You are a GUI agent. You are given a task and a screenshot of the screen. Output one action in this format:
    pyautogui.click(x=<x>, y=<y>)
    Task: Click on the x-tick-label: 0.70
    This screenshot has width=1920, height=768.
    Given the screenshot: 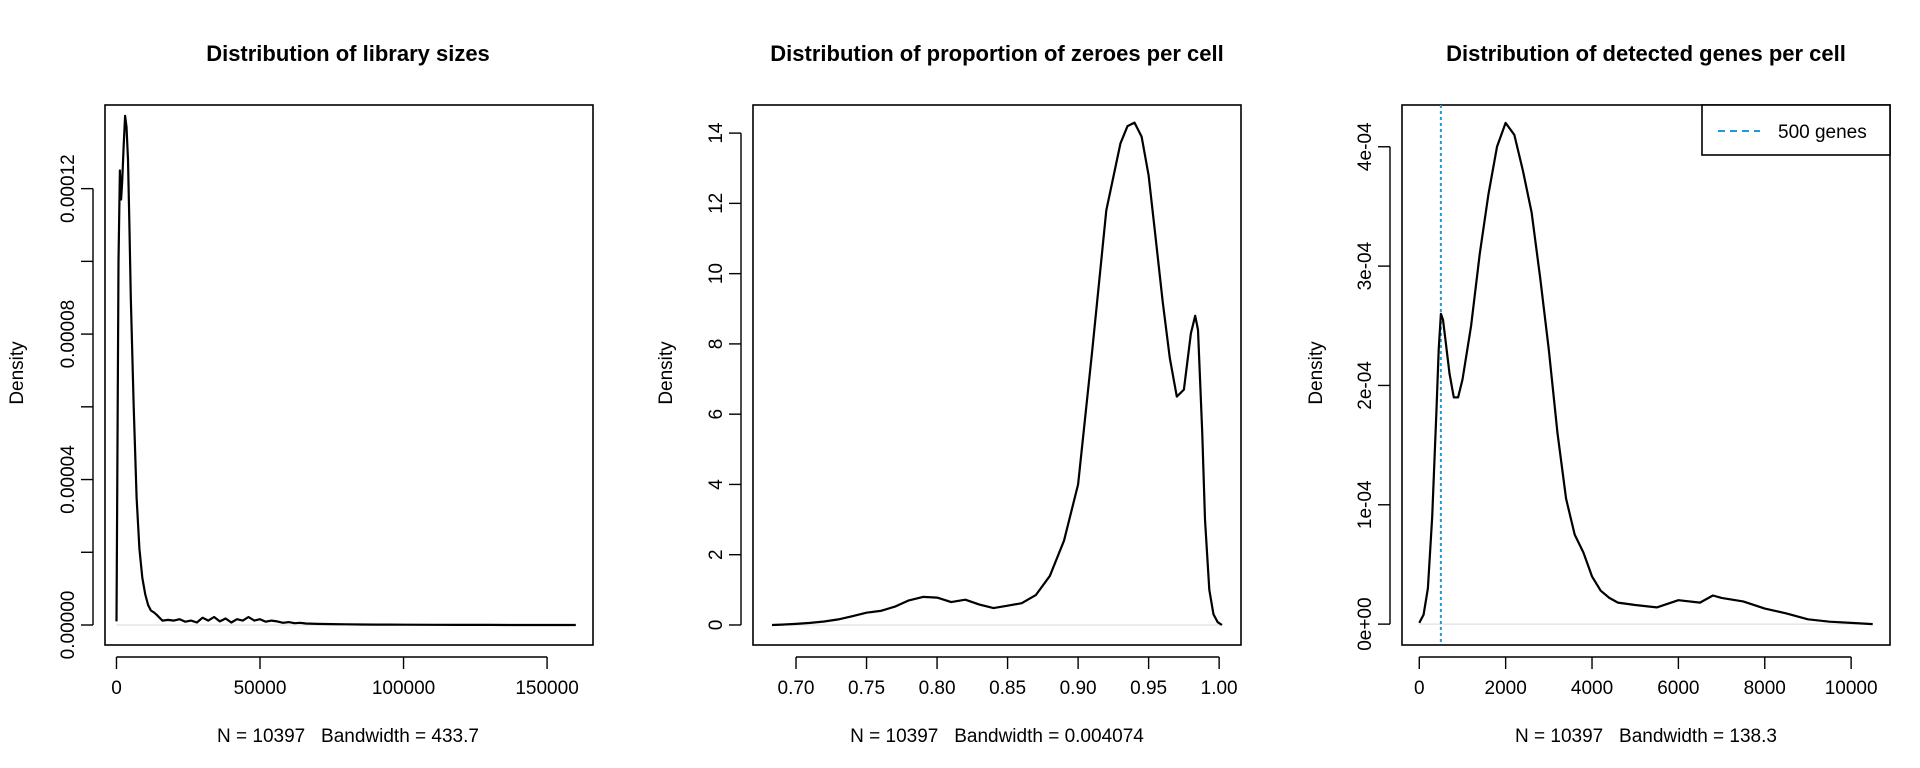 What is the action you would take?
    pyautogui.click(x=796, y=688)
    